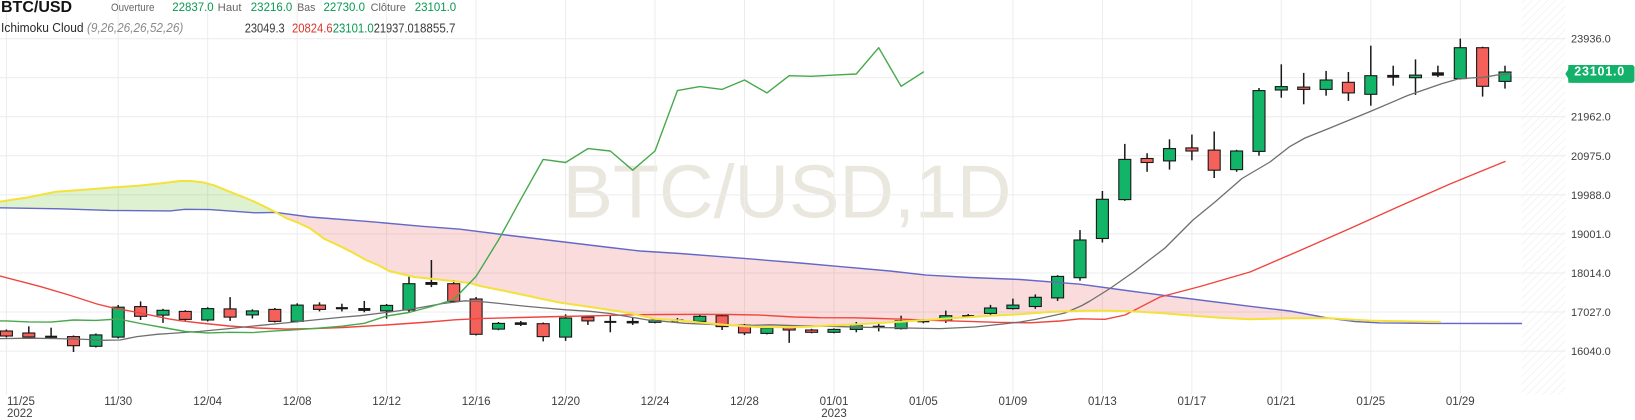  What do you see at coordinates (135, 28) in the screenshot?
I see `svg-text: (9,26,26,26,52,26)` at bounding box center [135, 28].